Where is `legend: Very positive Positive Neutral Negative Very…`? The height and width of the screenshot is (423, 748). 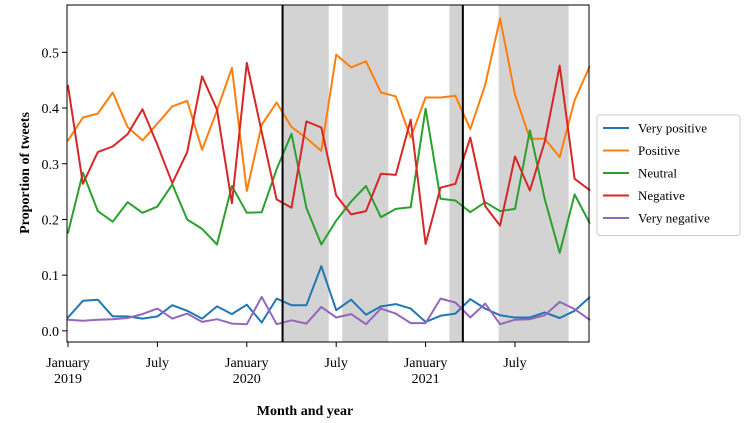 legend: Very positive Positive Neutral Negative Very… is located at coordinates (668, 175).